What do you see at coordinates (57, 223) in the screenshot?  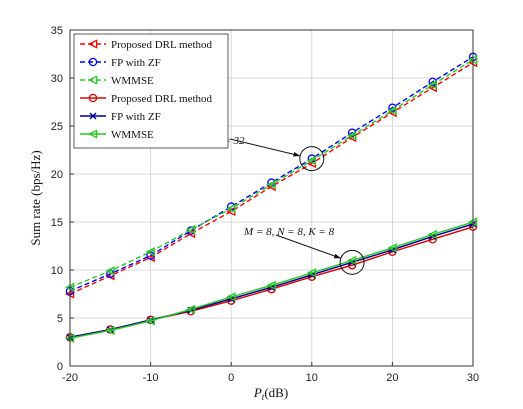 I see `y-tick-label: 15` at bounding box center [57, 223].